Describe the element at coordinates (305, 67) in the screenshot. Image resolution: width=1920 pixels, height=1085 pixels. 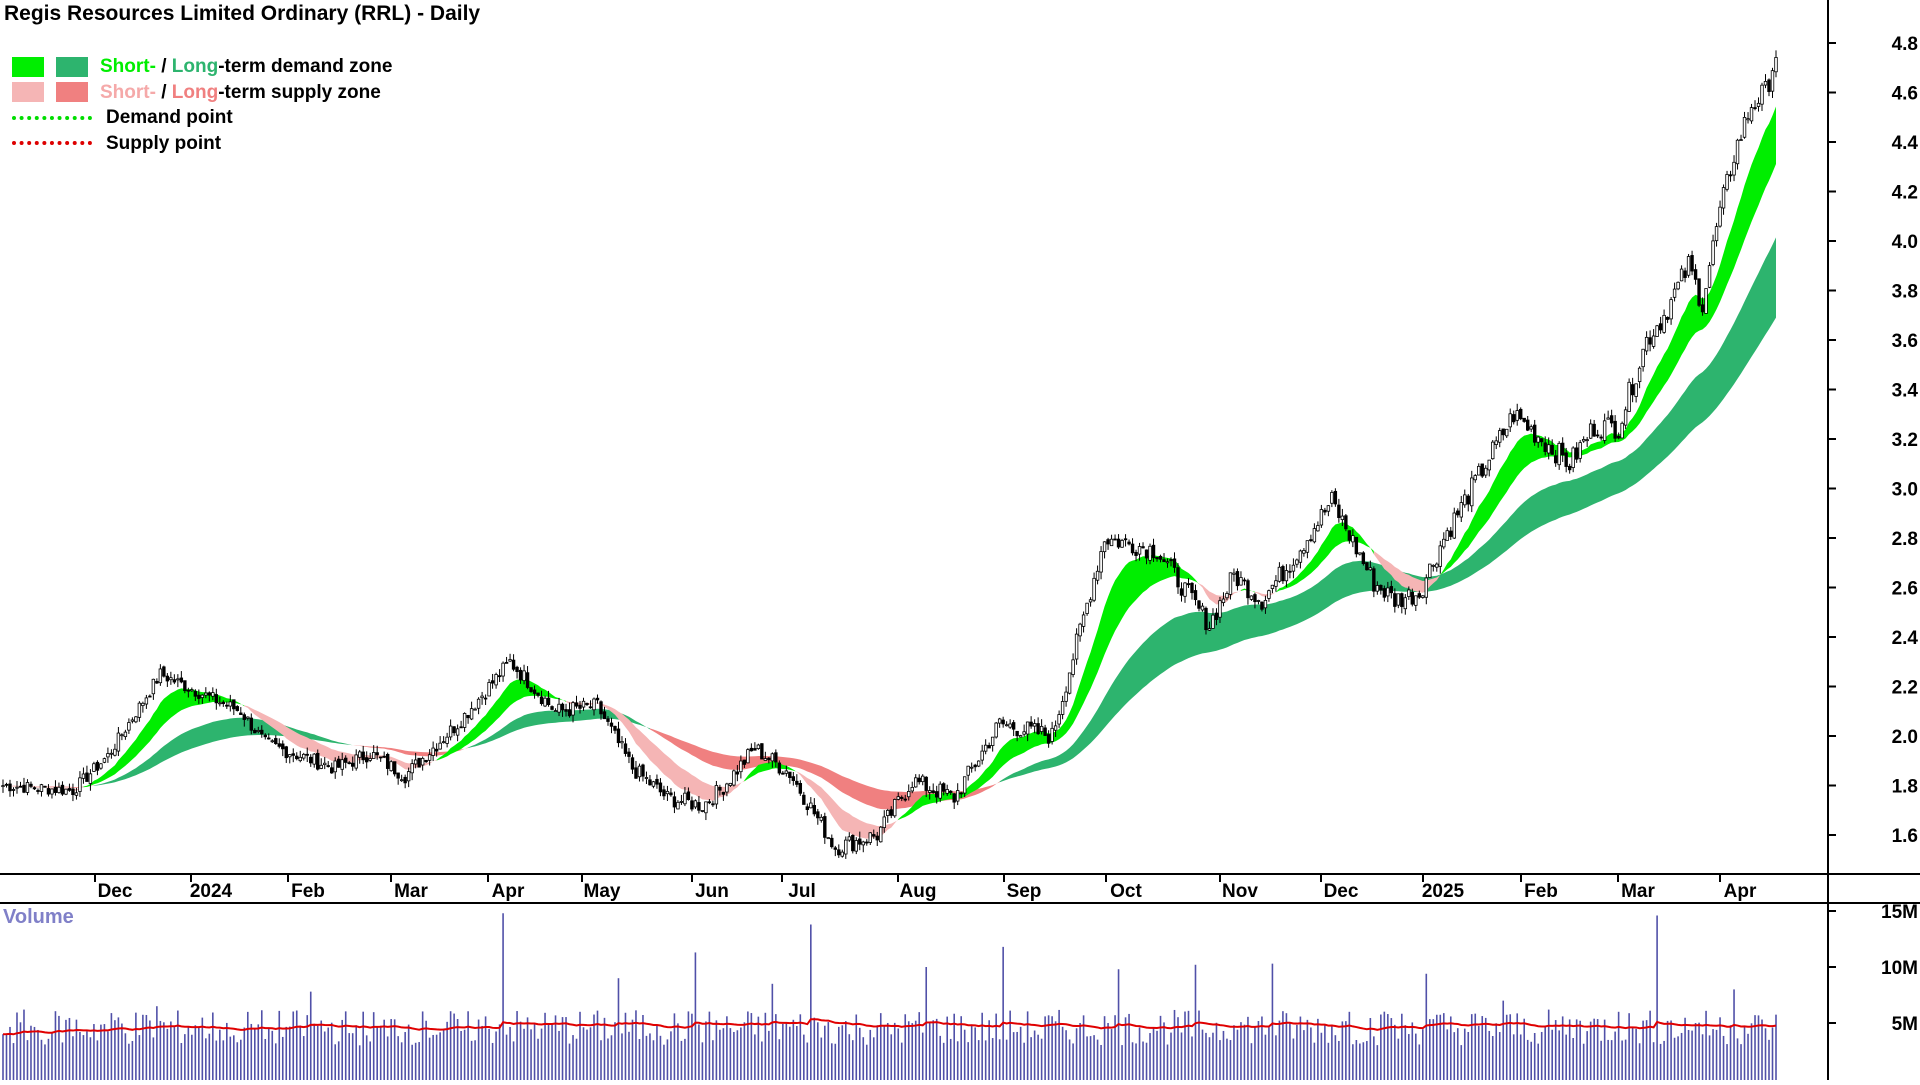
I see `legend-demand-rest: -term demand zone` at that location.